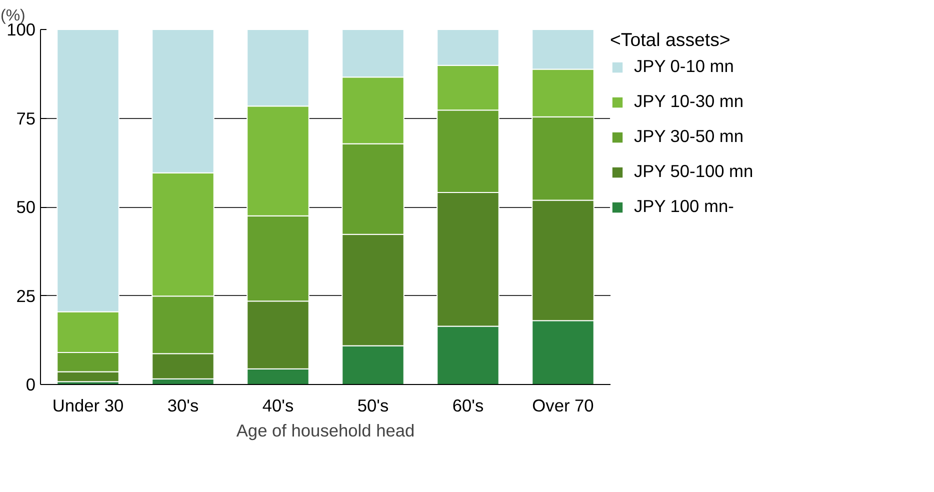  I want to click on x-tick-label: 50's, so click(373, 406).